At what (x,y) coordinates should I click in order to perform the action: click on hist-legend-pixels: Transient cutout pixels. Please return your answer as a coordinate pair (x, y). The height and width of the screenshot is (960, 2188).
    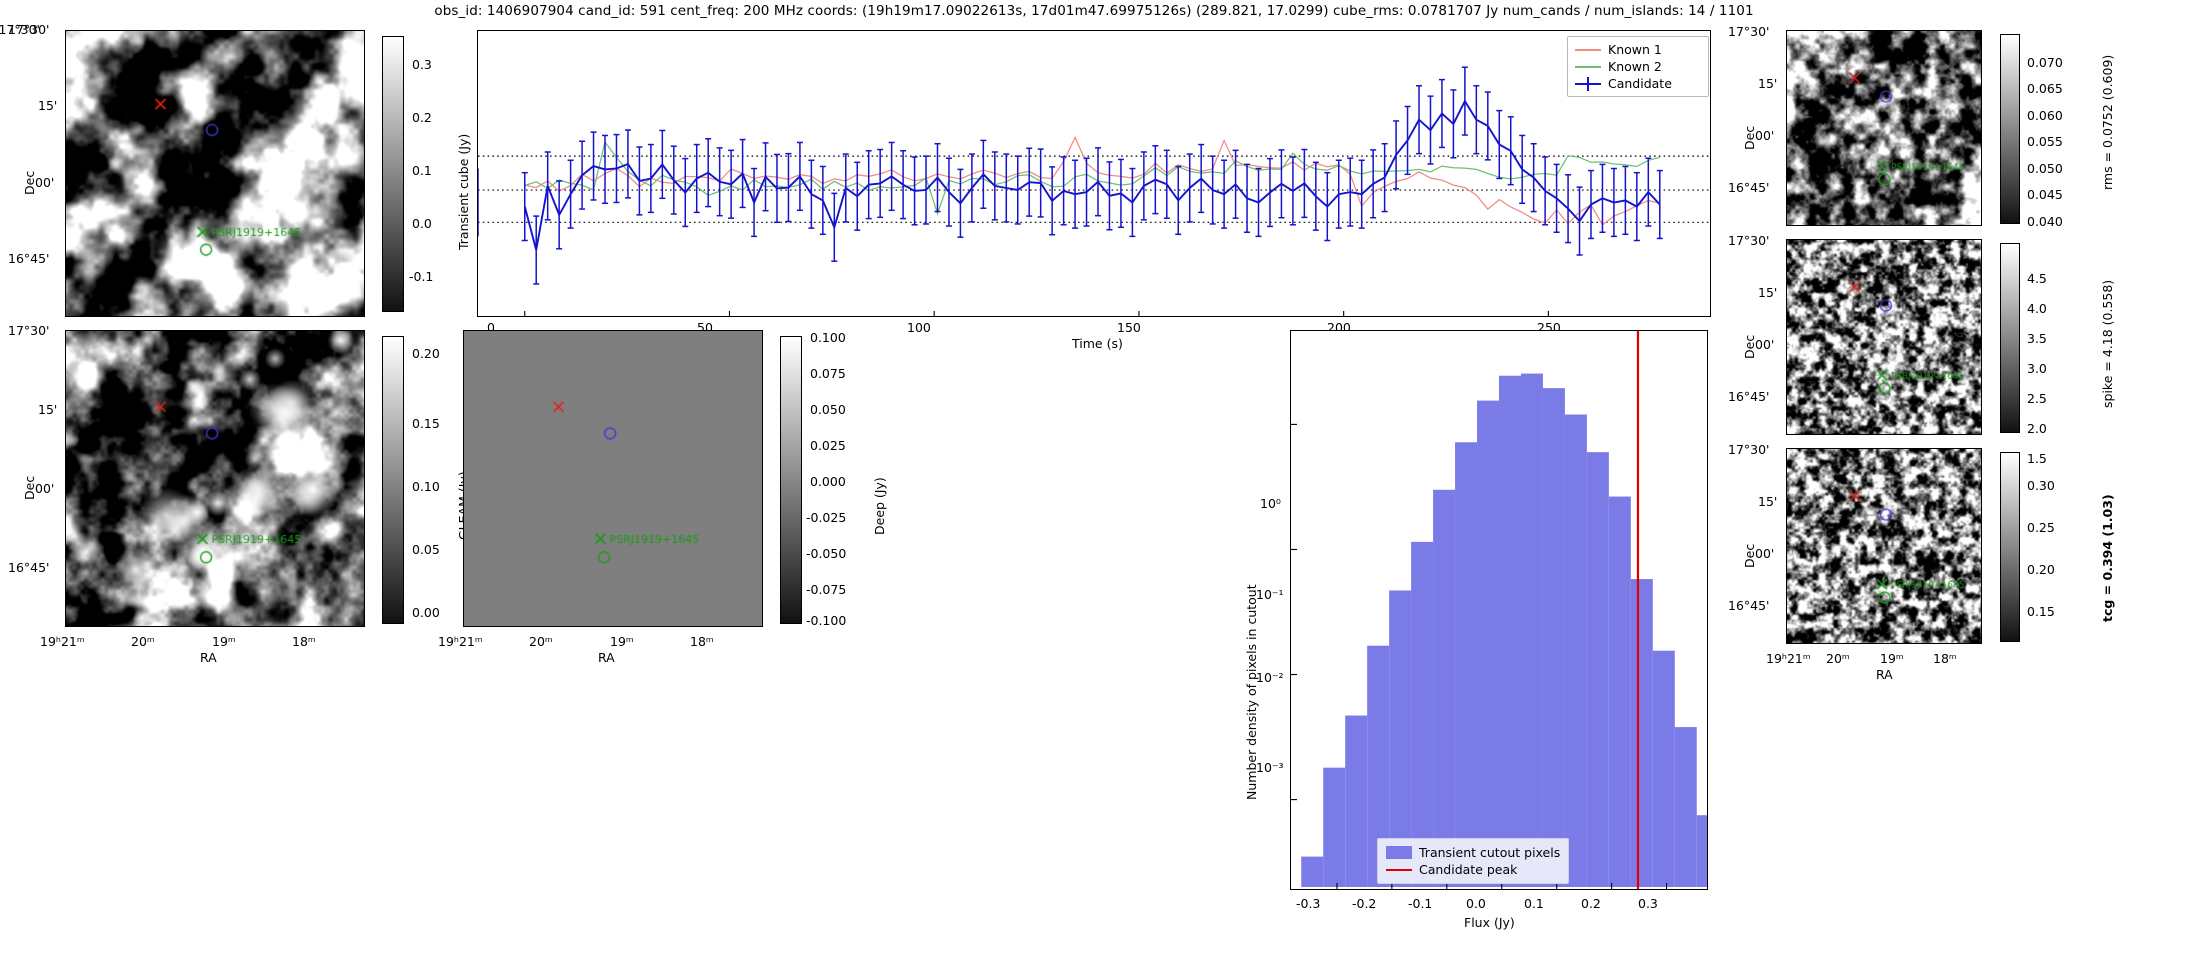
    Looking at the image, I should click on (1473, 852).